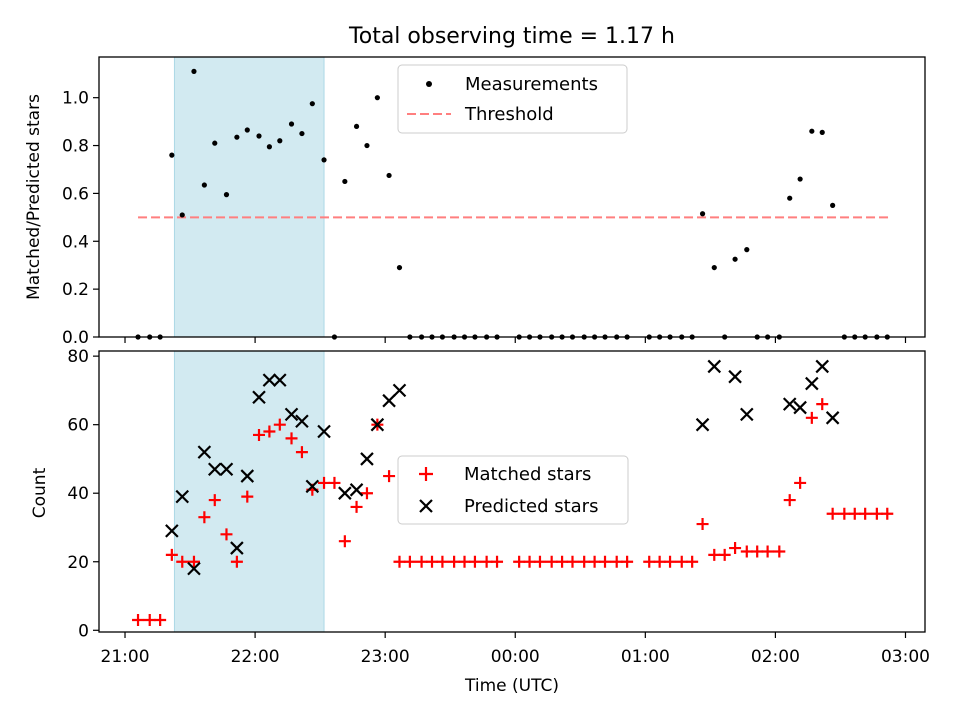 The height and width of the screenshot is (720, 960). What do you see at coordinates (78, 563) in the screenshot?
I see `y-tick-label: 20` at bounding box center [78, 563].